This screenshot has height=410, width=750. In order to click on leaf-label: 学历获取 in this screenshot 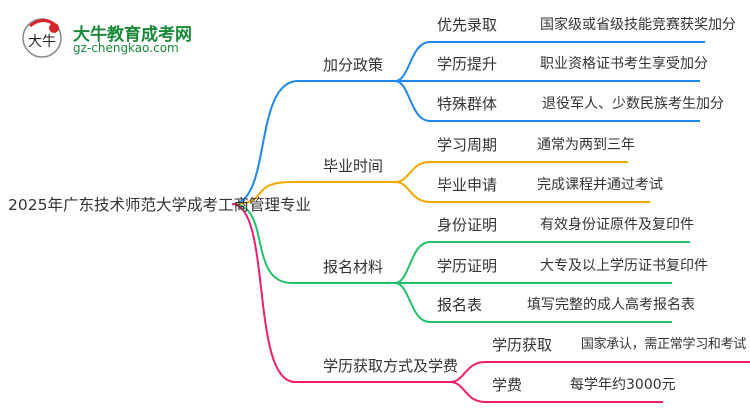, I will do `click(522, 345)`.